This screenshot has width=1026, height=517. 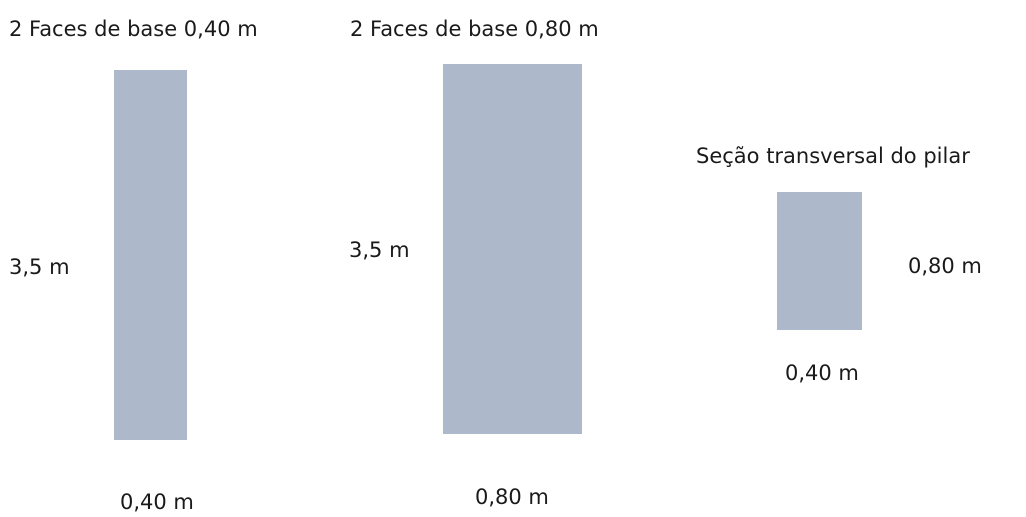 I want to click on face-small-height-label: 3,5 m, so click(x=39, y=267).